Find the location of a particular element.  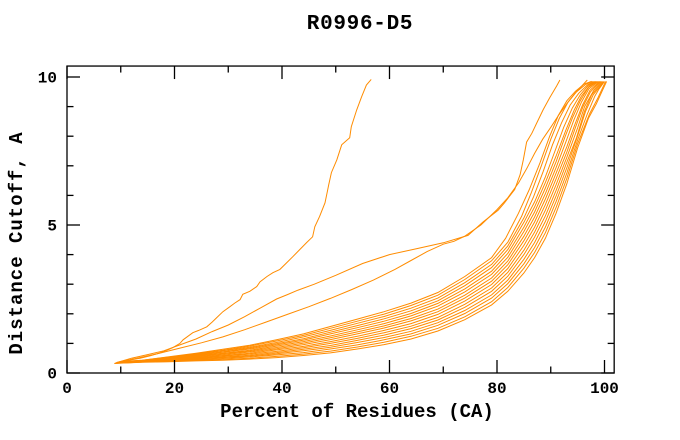

x-tick-label: 100 is located at coordinates (604, 389).